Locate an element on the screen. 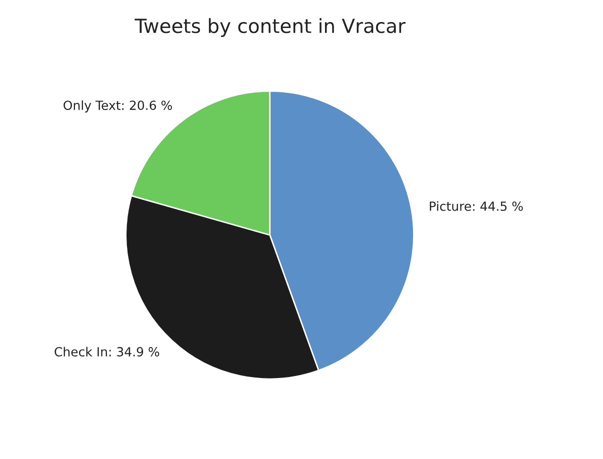 The width and height of the screenshot is (603, 459). slice-label: Only Text: 20.6 % is located at coordinates (118, 106).